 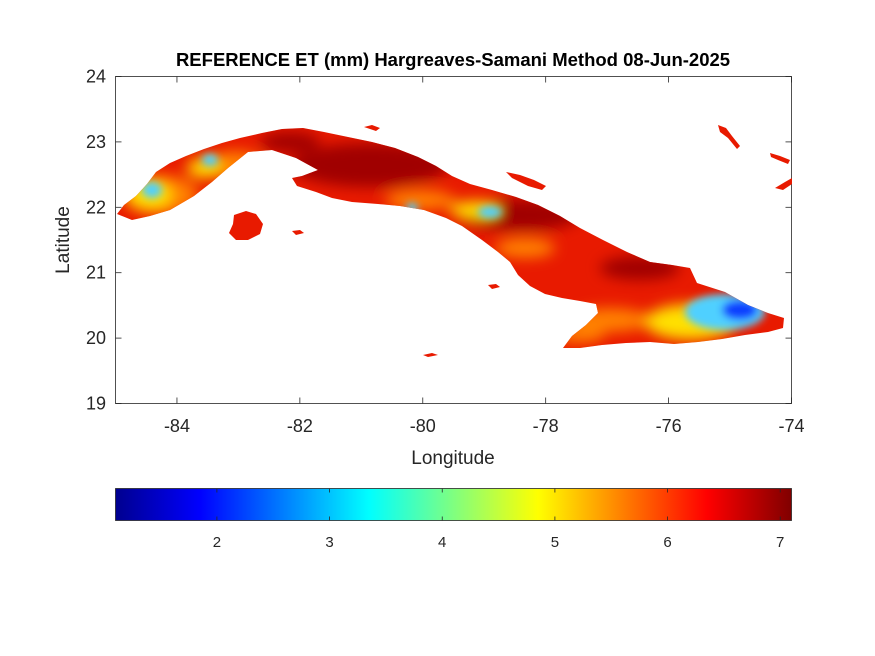 I want to click on x-tick-label: -80, so click(x=423, y=426).